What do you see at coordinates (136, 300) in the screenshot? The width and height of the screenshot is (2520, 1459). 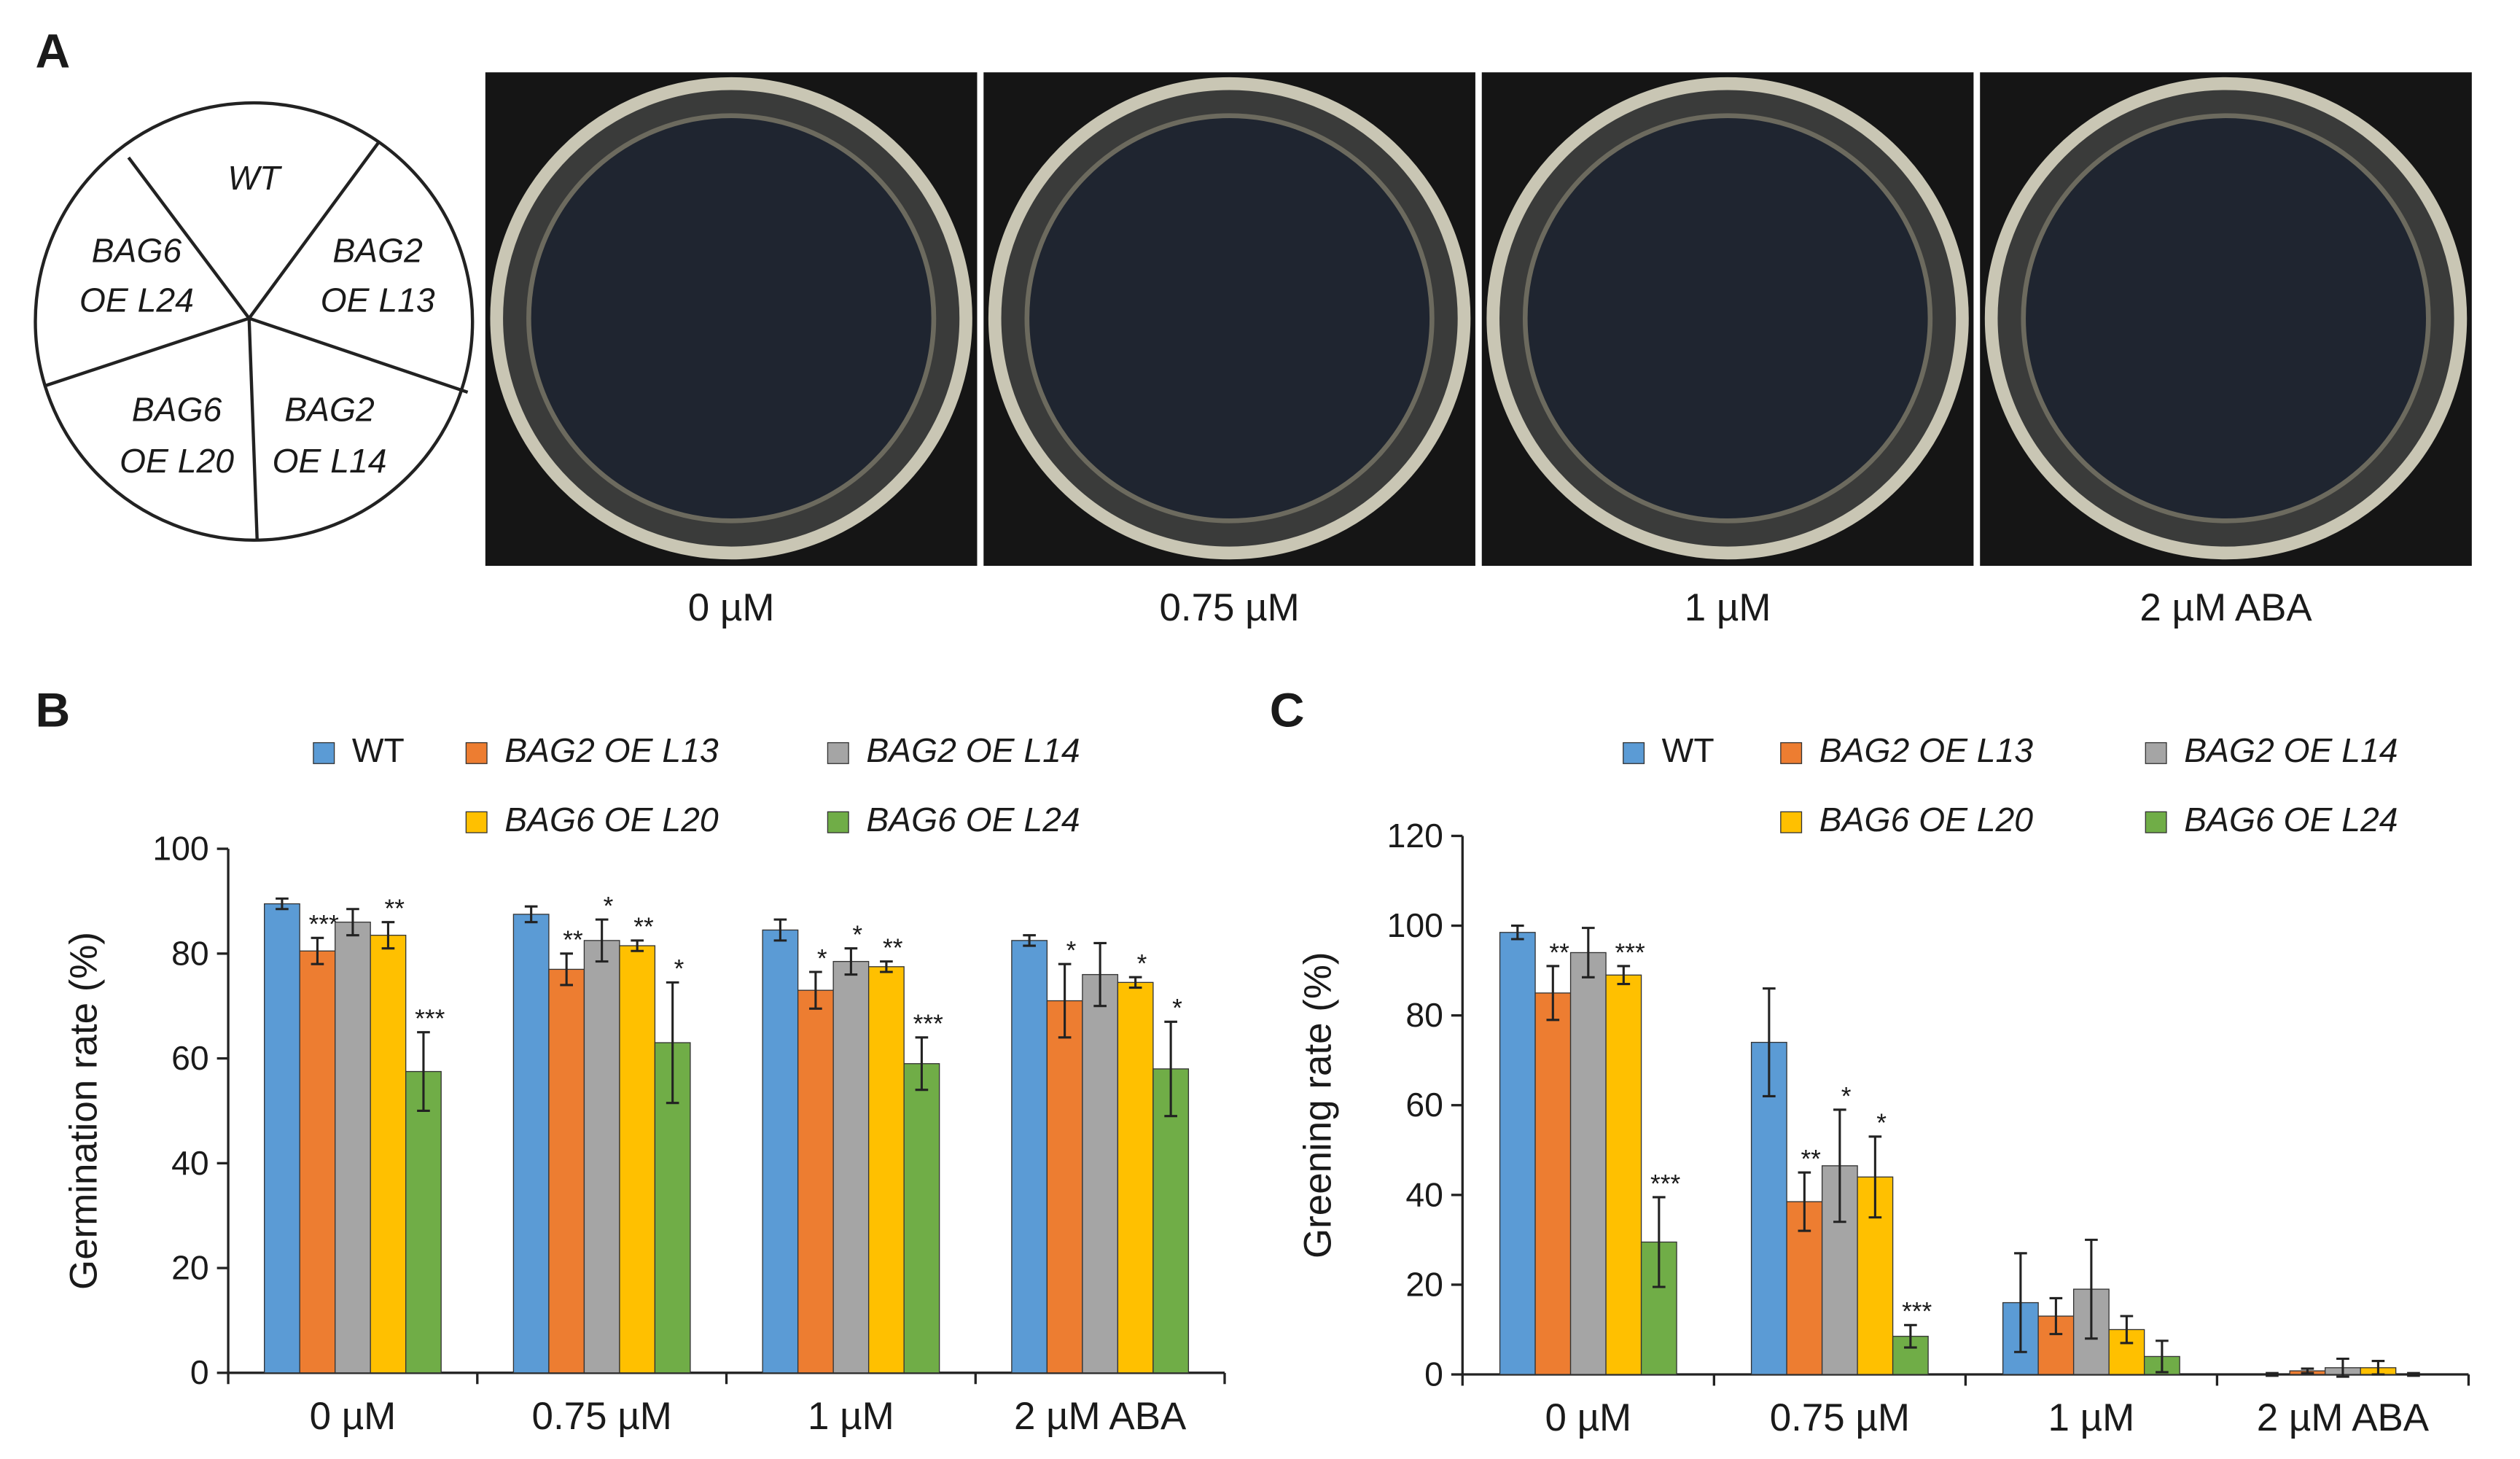 I see `sector-label: OE L24` at bounding box center [136, 300].